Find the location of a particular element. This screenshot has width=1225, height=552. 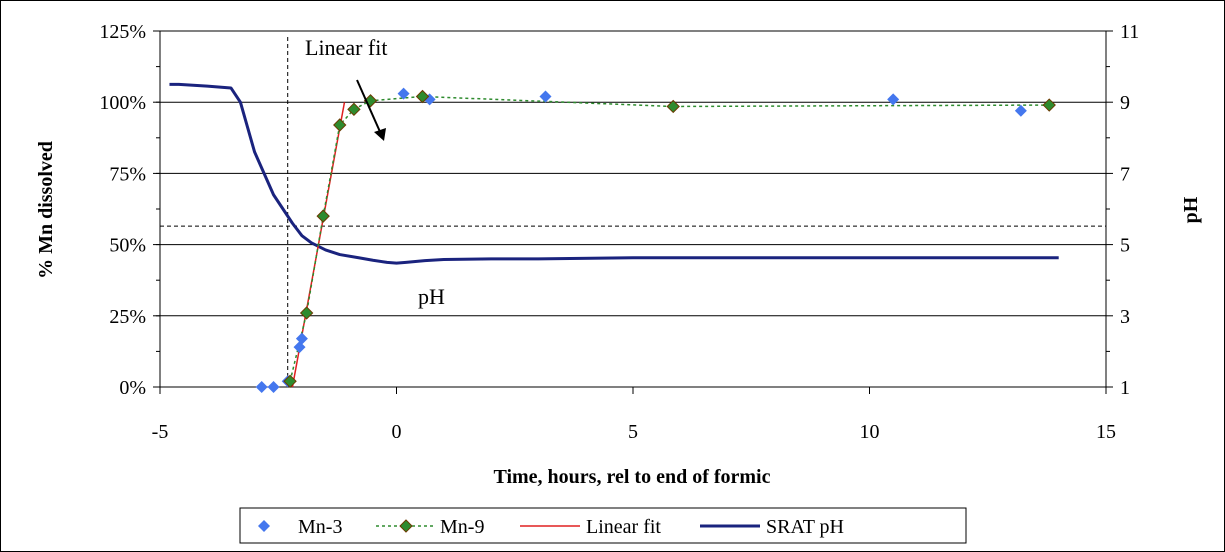

legend: Mn-3 Mn-9 Linear fit SRAT pH is located at coordinates (603, 525).